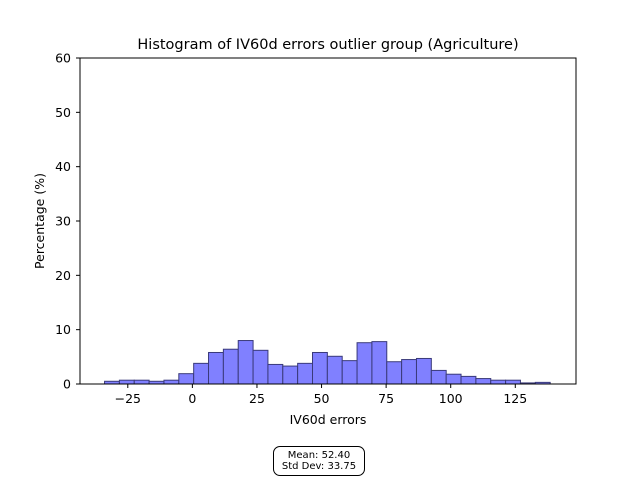 Image resolution: width=640 pixels, height=480 pixels. What do you see at coordinates (63, 166) in the screenshot?
I see `y-tick-label: 40` at bounding box center [63, 166].